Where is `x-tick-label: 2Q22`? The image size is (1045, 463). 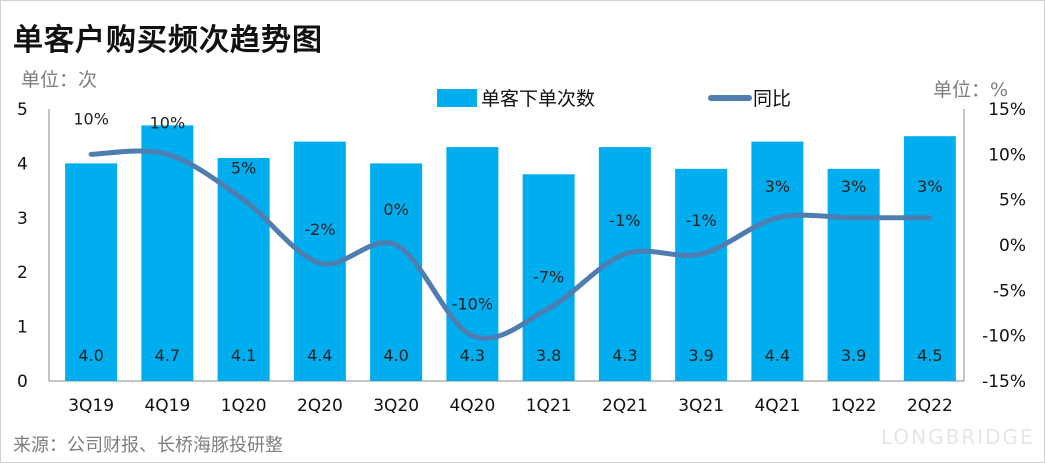 x-tick-label: 2Q22 is located at coordinates (930, 406).